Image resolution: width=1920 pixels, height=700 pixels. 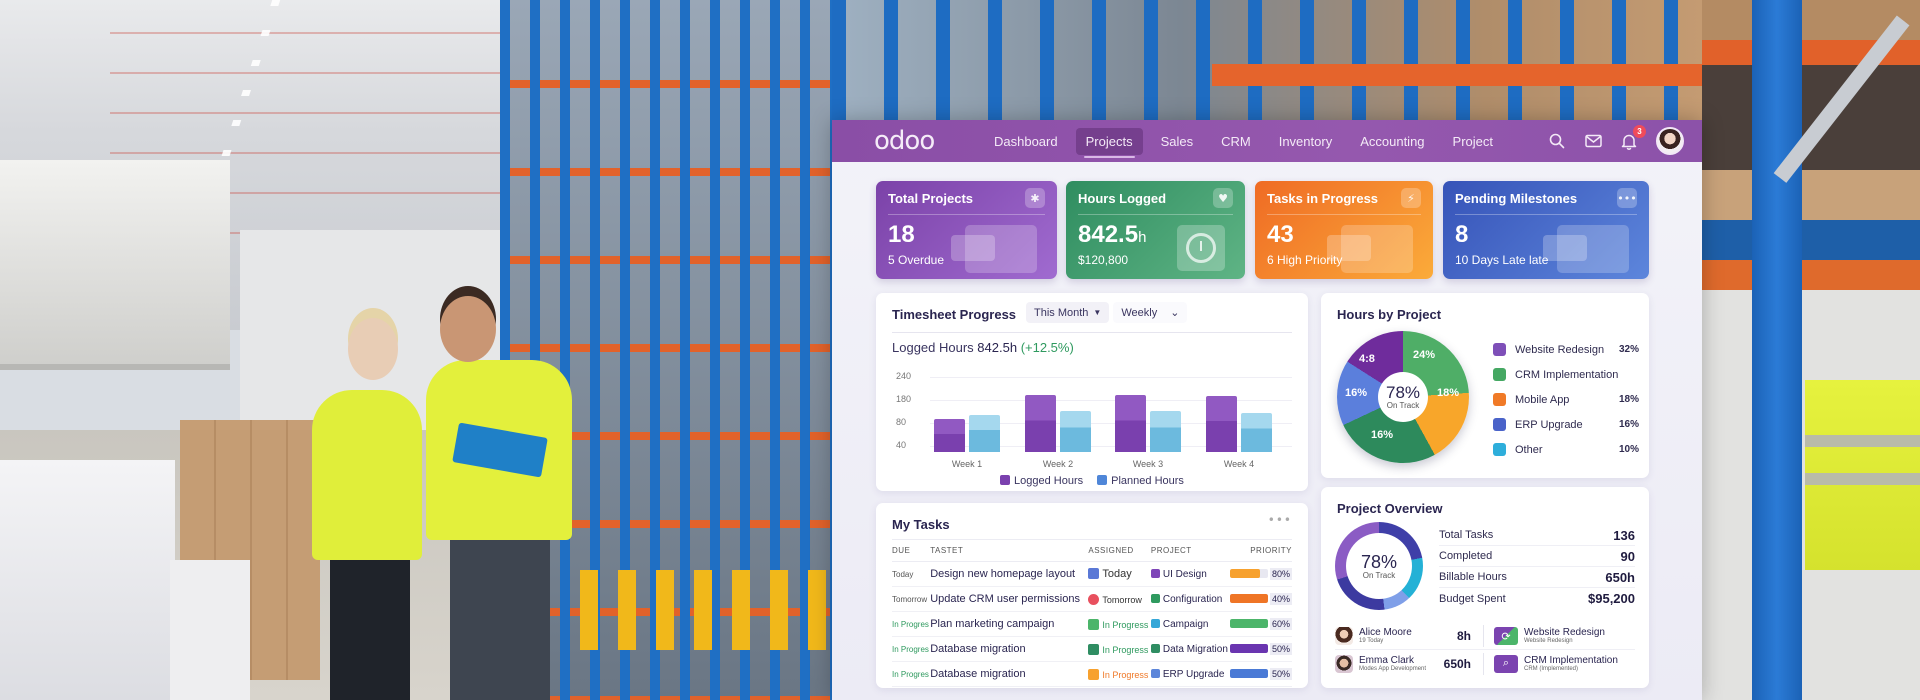 What do you see at coordinates (911, 550) in the screenshot?
I see `col-due: DUE` at bounding box center [911, 550].